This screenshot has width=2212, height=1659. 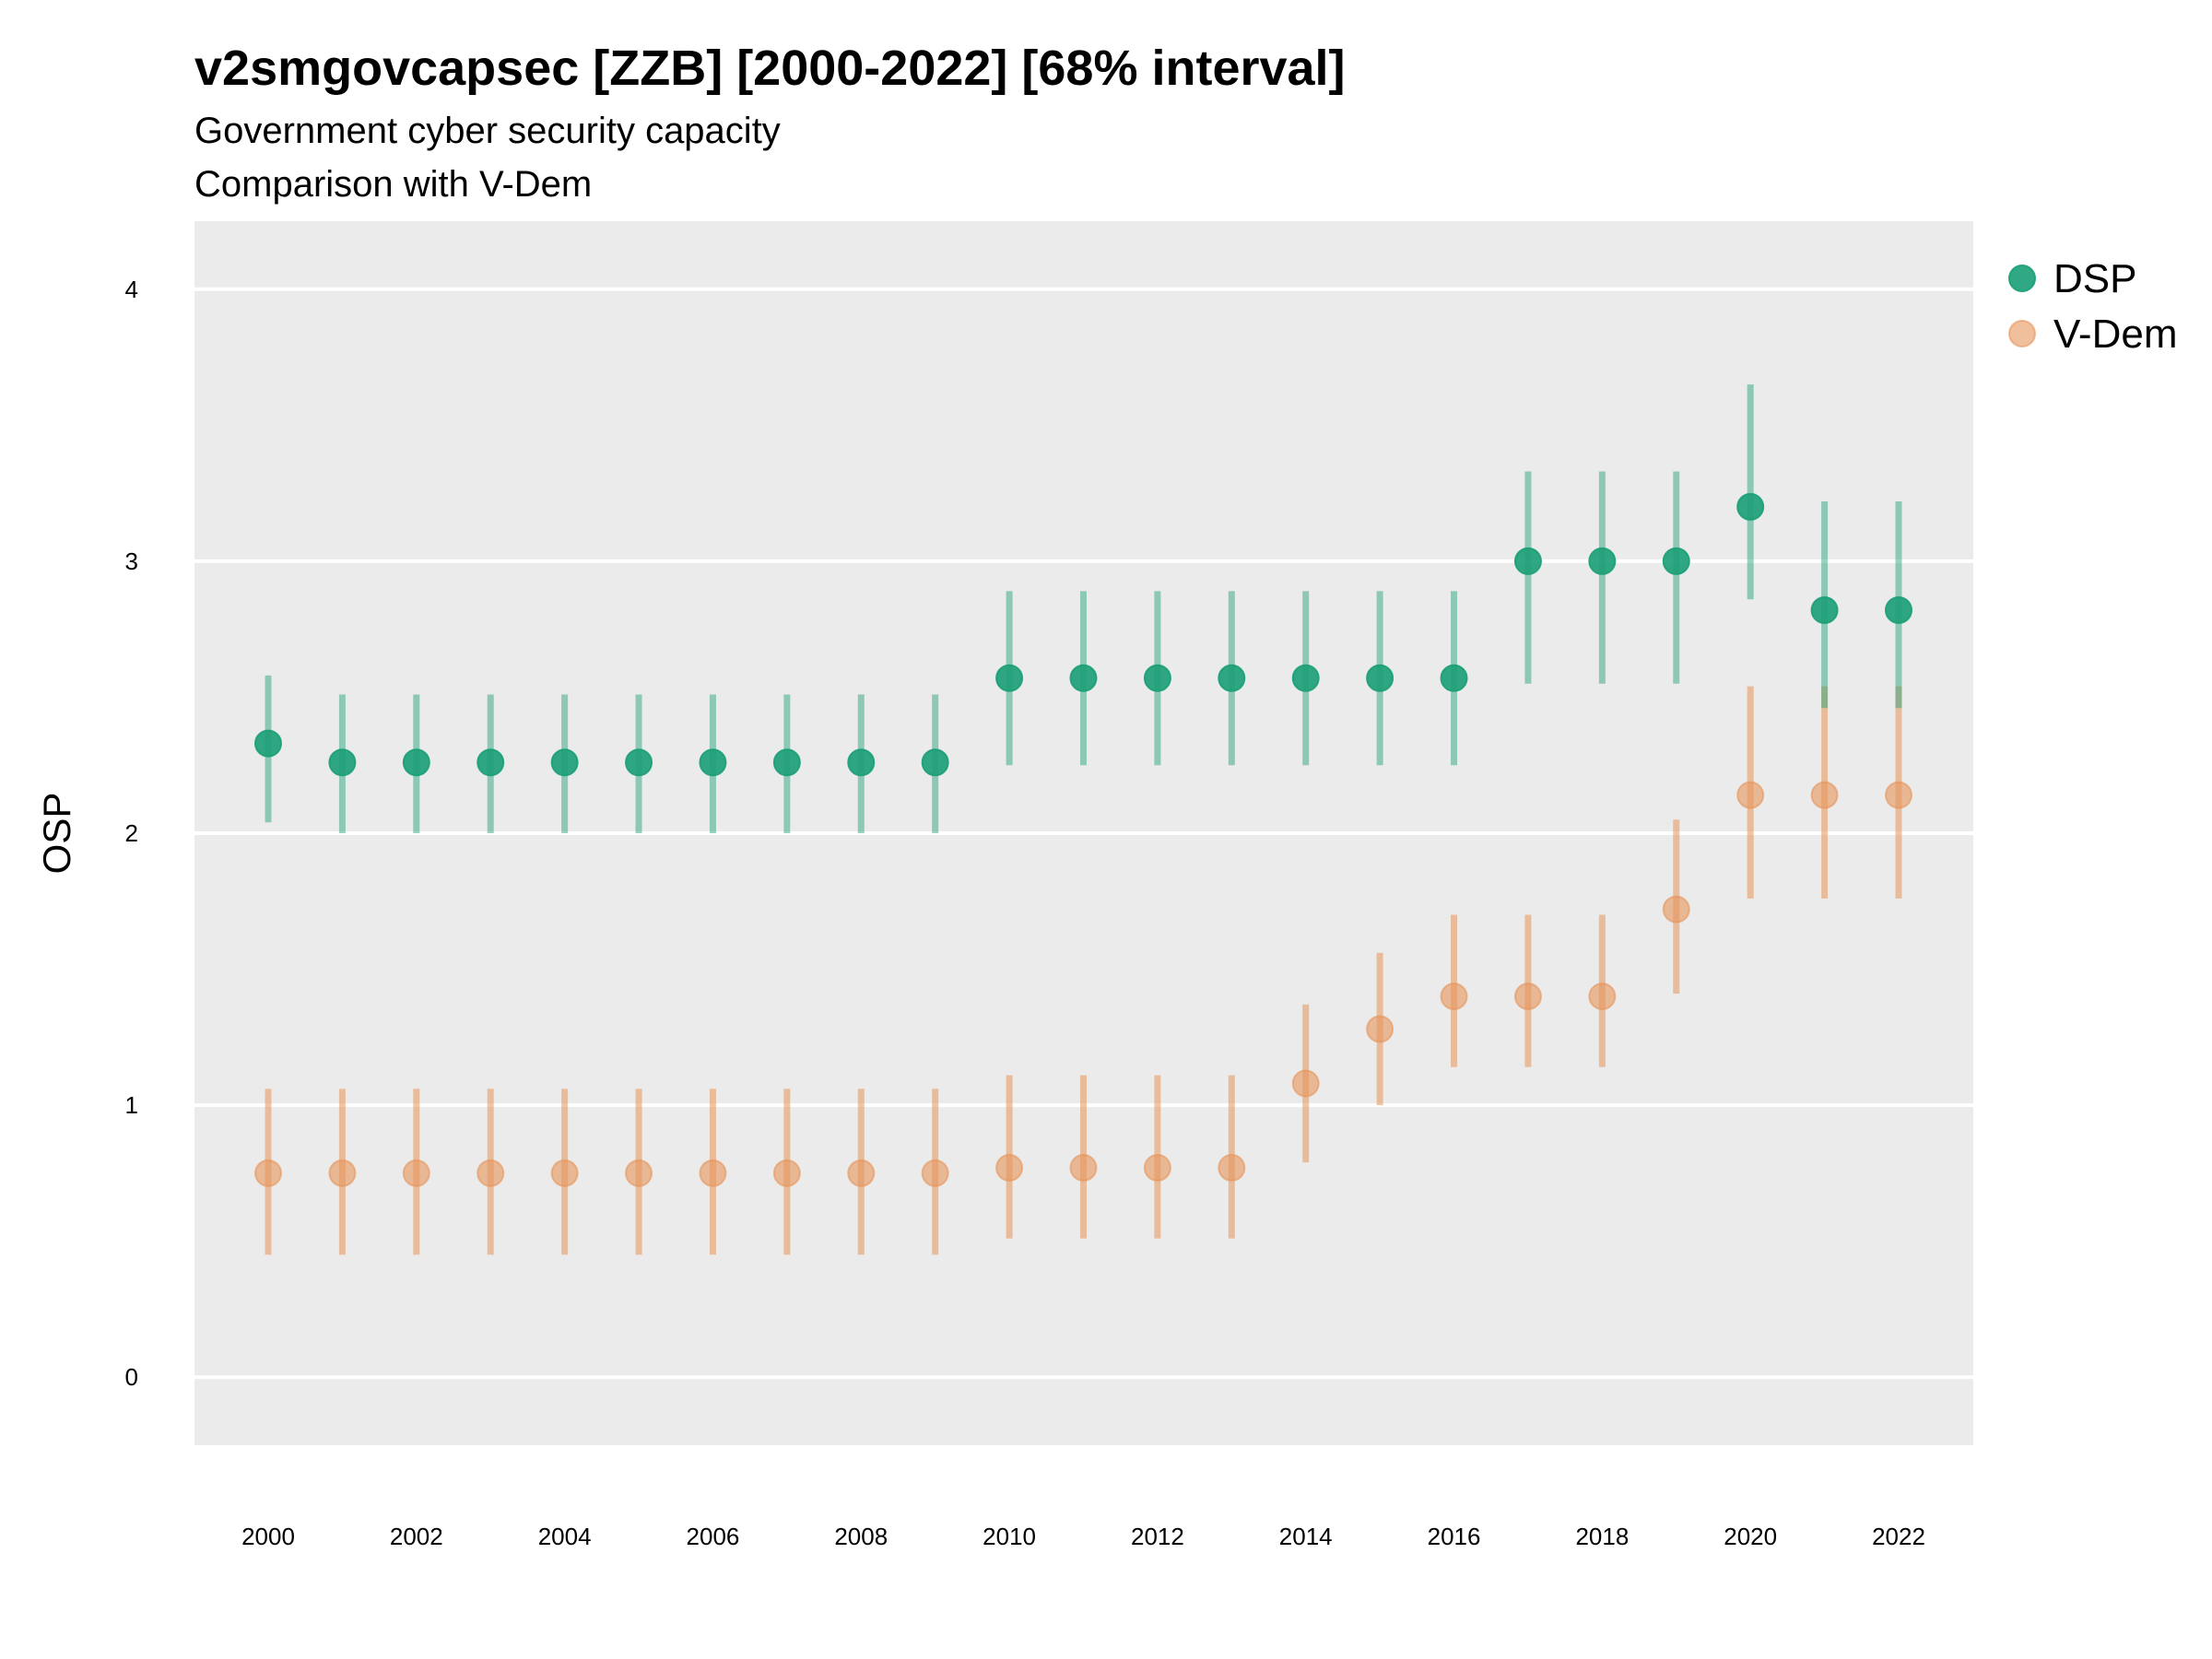 What do you see at coordinates (1750, 506) in the screenshot?
I see `point-dsp-2020` at bounding box center [1750, 506].